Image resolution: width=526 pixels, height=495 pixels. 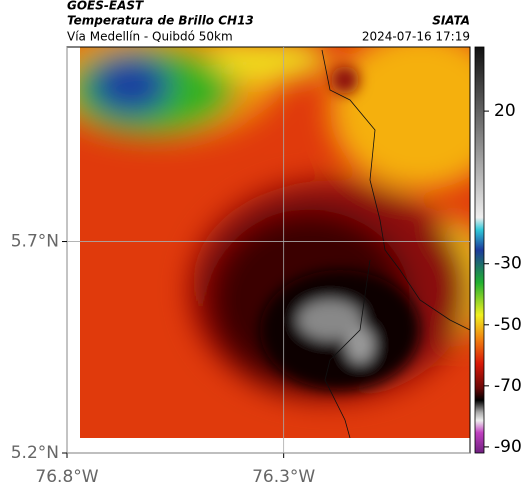 I want to click on source: SIATA, so click(x=451, y=21).